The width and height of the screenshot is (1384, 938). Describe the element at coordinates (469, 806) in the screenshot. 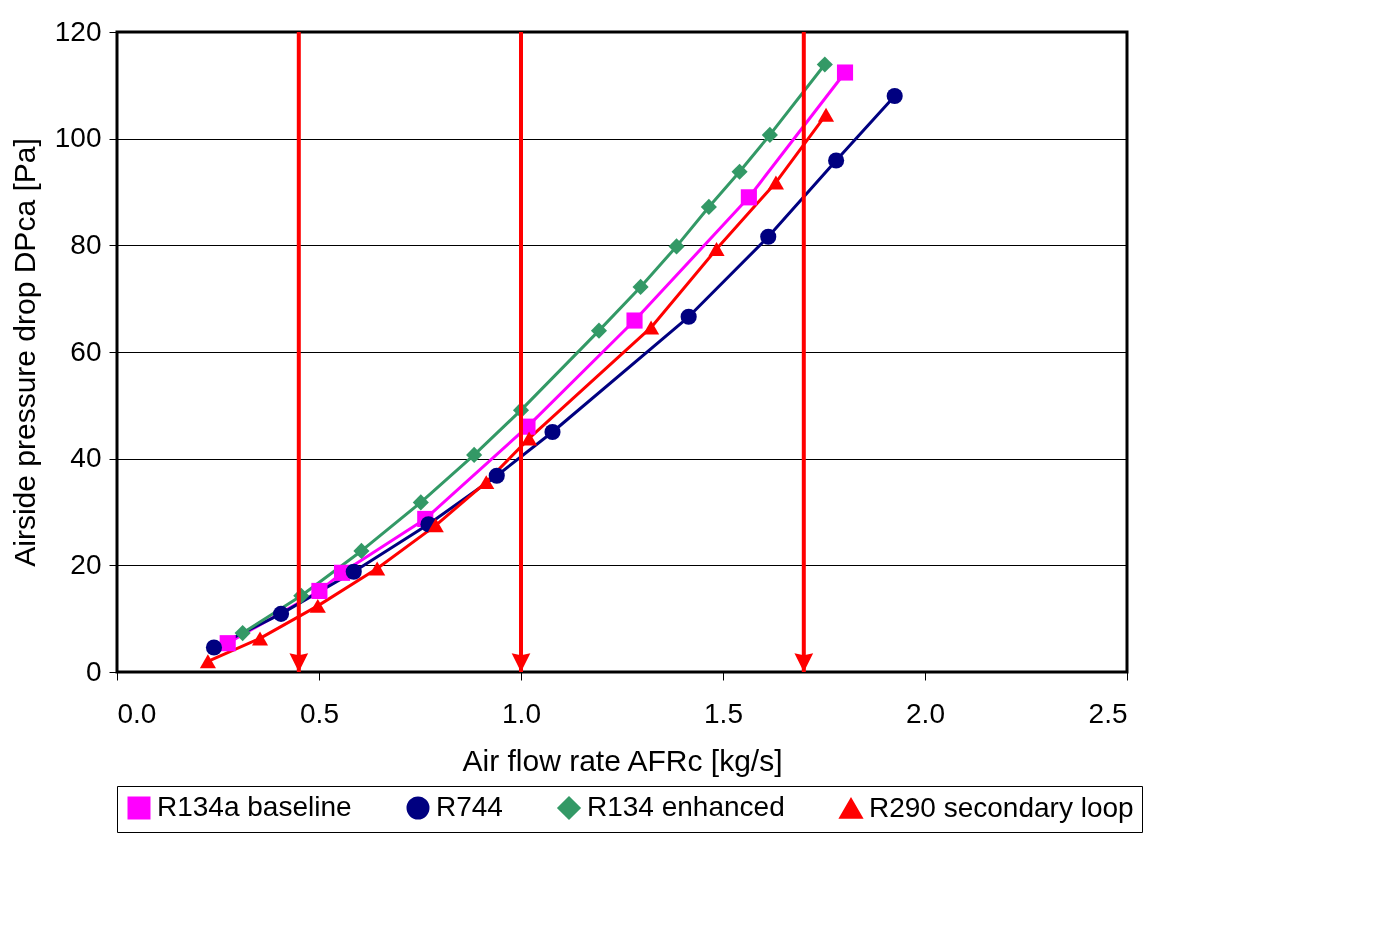

I see `legend-label: R744` at that location.